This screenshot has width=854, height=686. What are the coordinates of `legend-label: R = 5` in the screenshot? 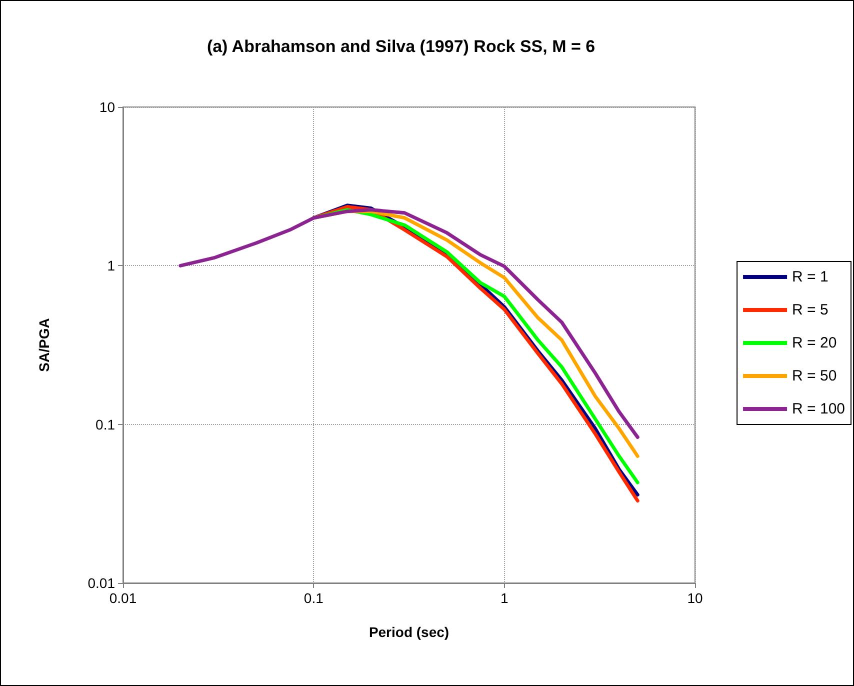 It's located at (810, 310).